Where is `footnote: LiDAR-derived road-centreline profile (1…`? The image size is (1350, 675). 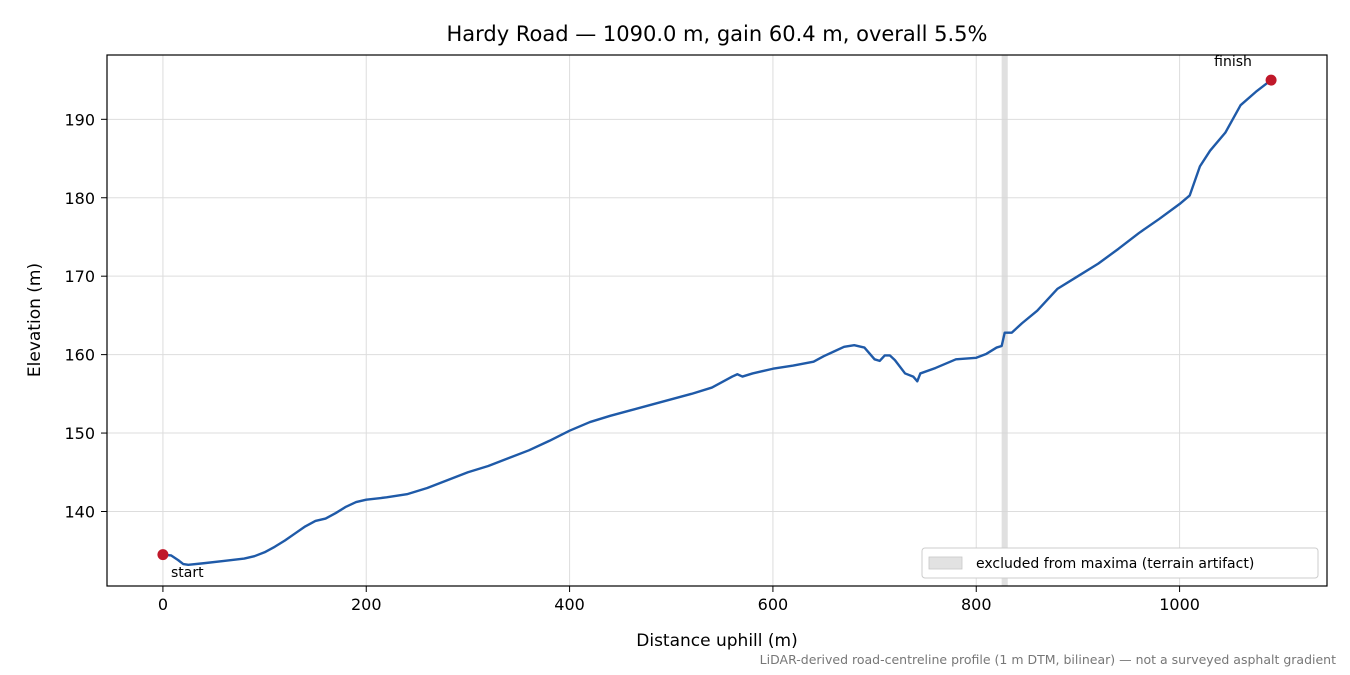
footnote: LiDAR-derived road-centreline profile (1… is located at coordinates (1048, 659).